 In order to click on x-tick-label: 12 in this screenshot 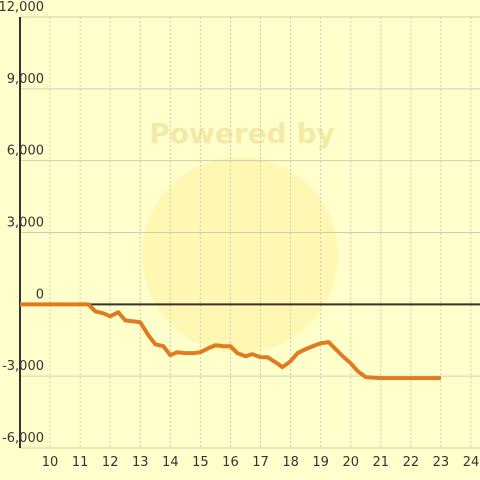, I will do `click(110, 462)`.